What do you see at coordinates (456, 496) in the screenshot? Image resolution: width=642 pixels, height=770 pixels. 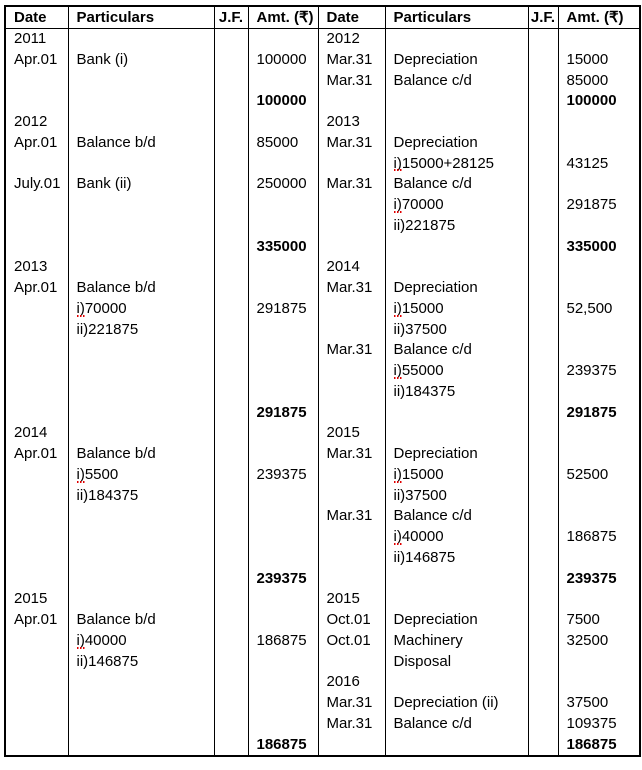 I see `credit-particulars-cell: ii)37500` at bounding box center [456, 496].